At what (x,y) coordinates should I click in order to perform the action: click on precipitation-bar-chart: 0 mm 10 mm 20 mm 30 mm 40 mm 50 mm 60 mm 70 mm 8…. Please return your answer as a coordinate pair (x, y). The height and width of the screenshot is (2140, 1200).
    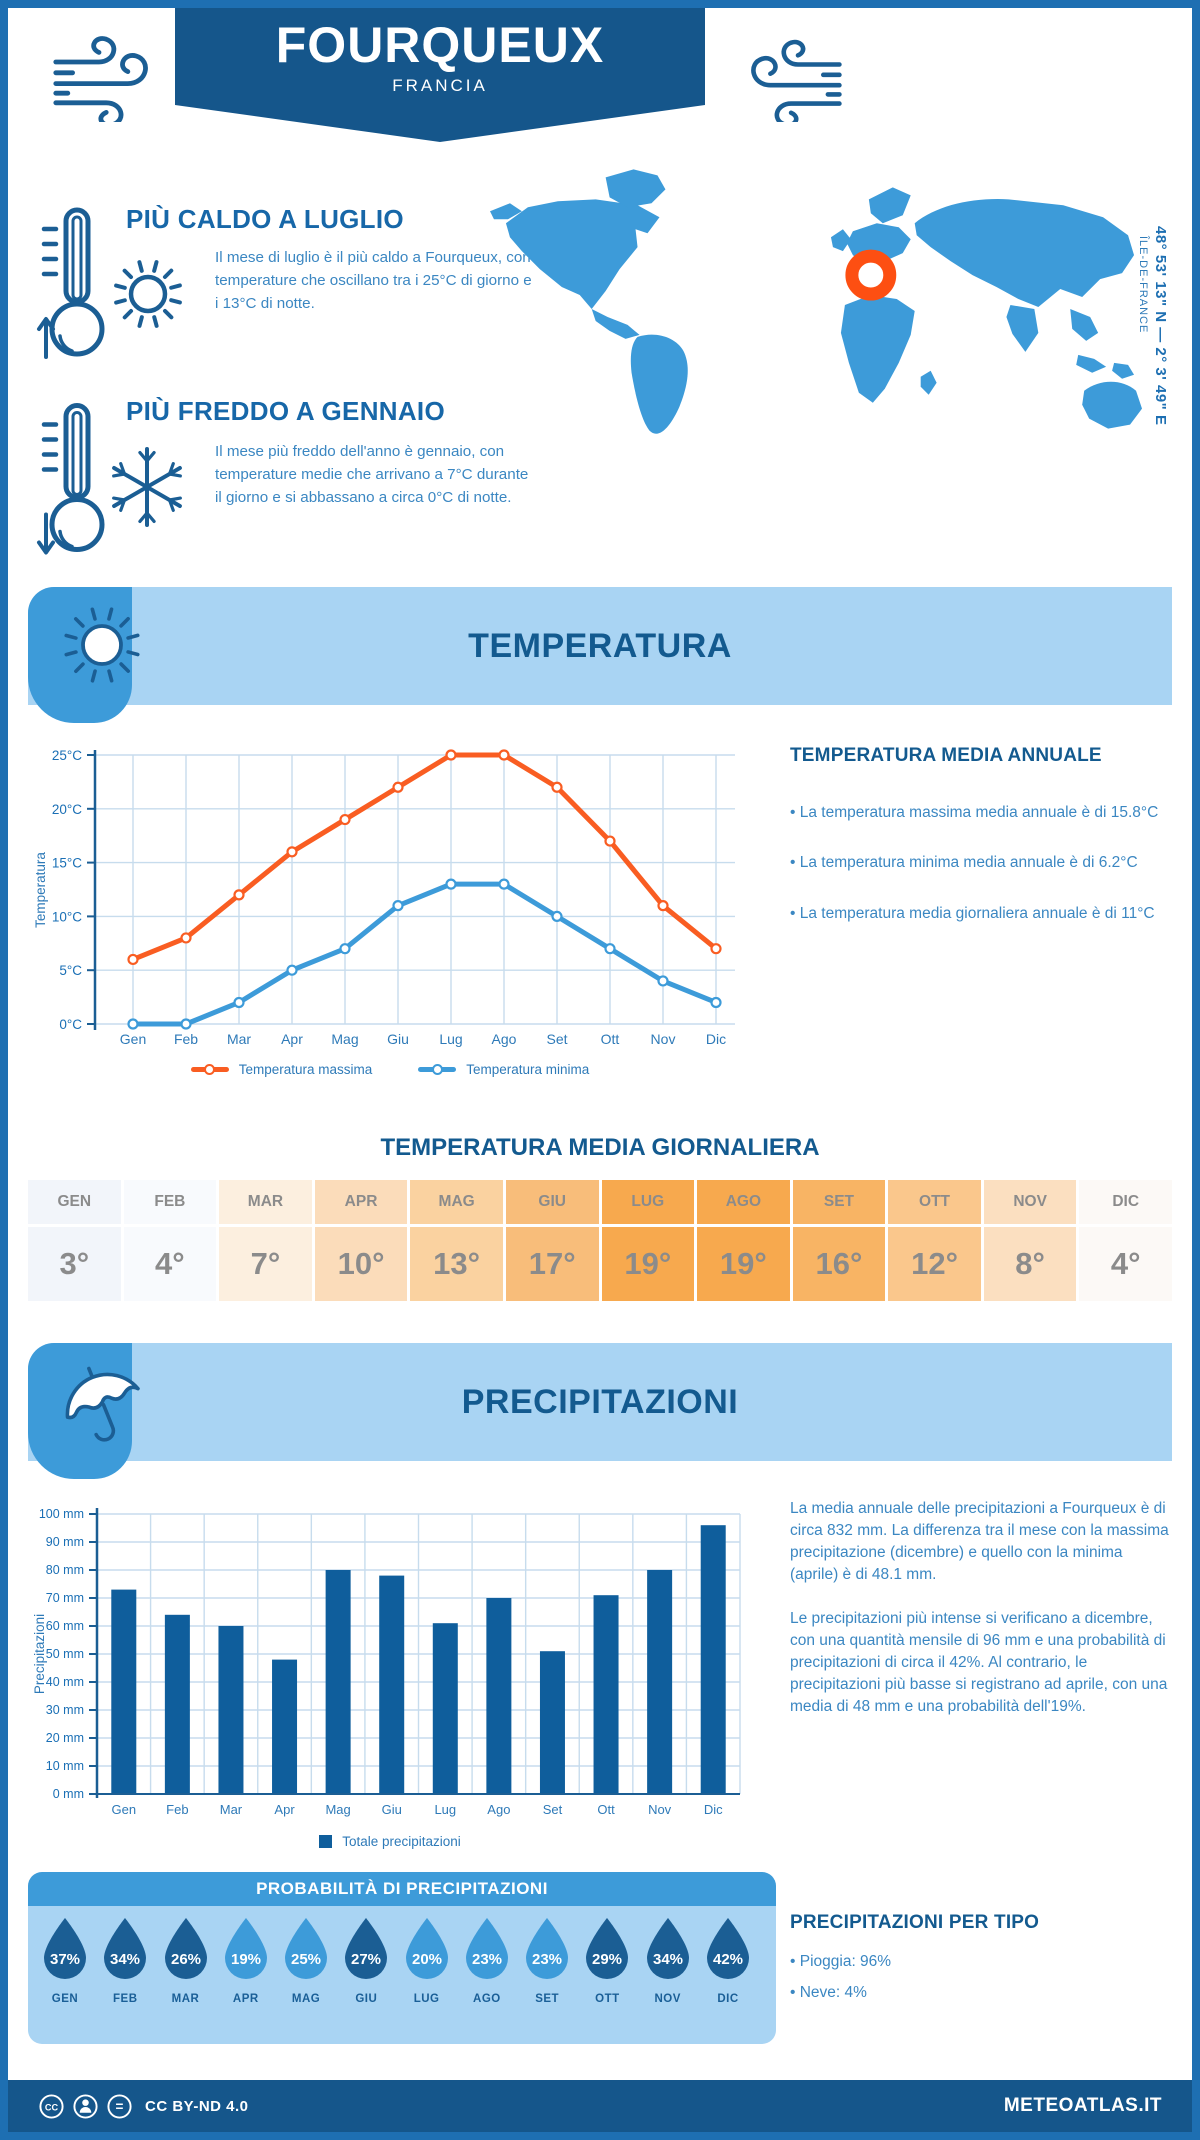
    Looking at the image, I should click on (386, 1662).